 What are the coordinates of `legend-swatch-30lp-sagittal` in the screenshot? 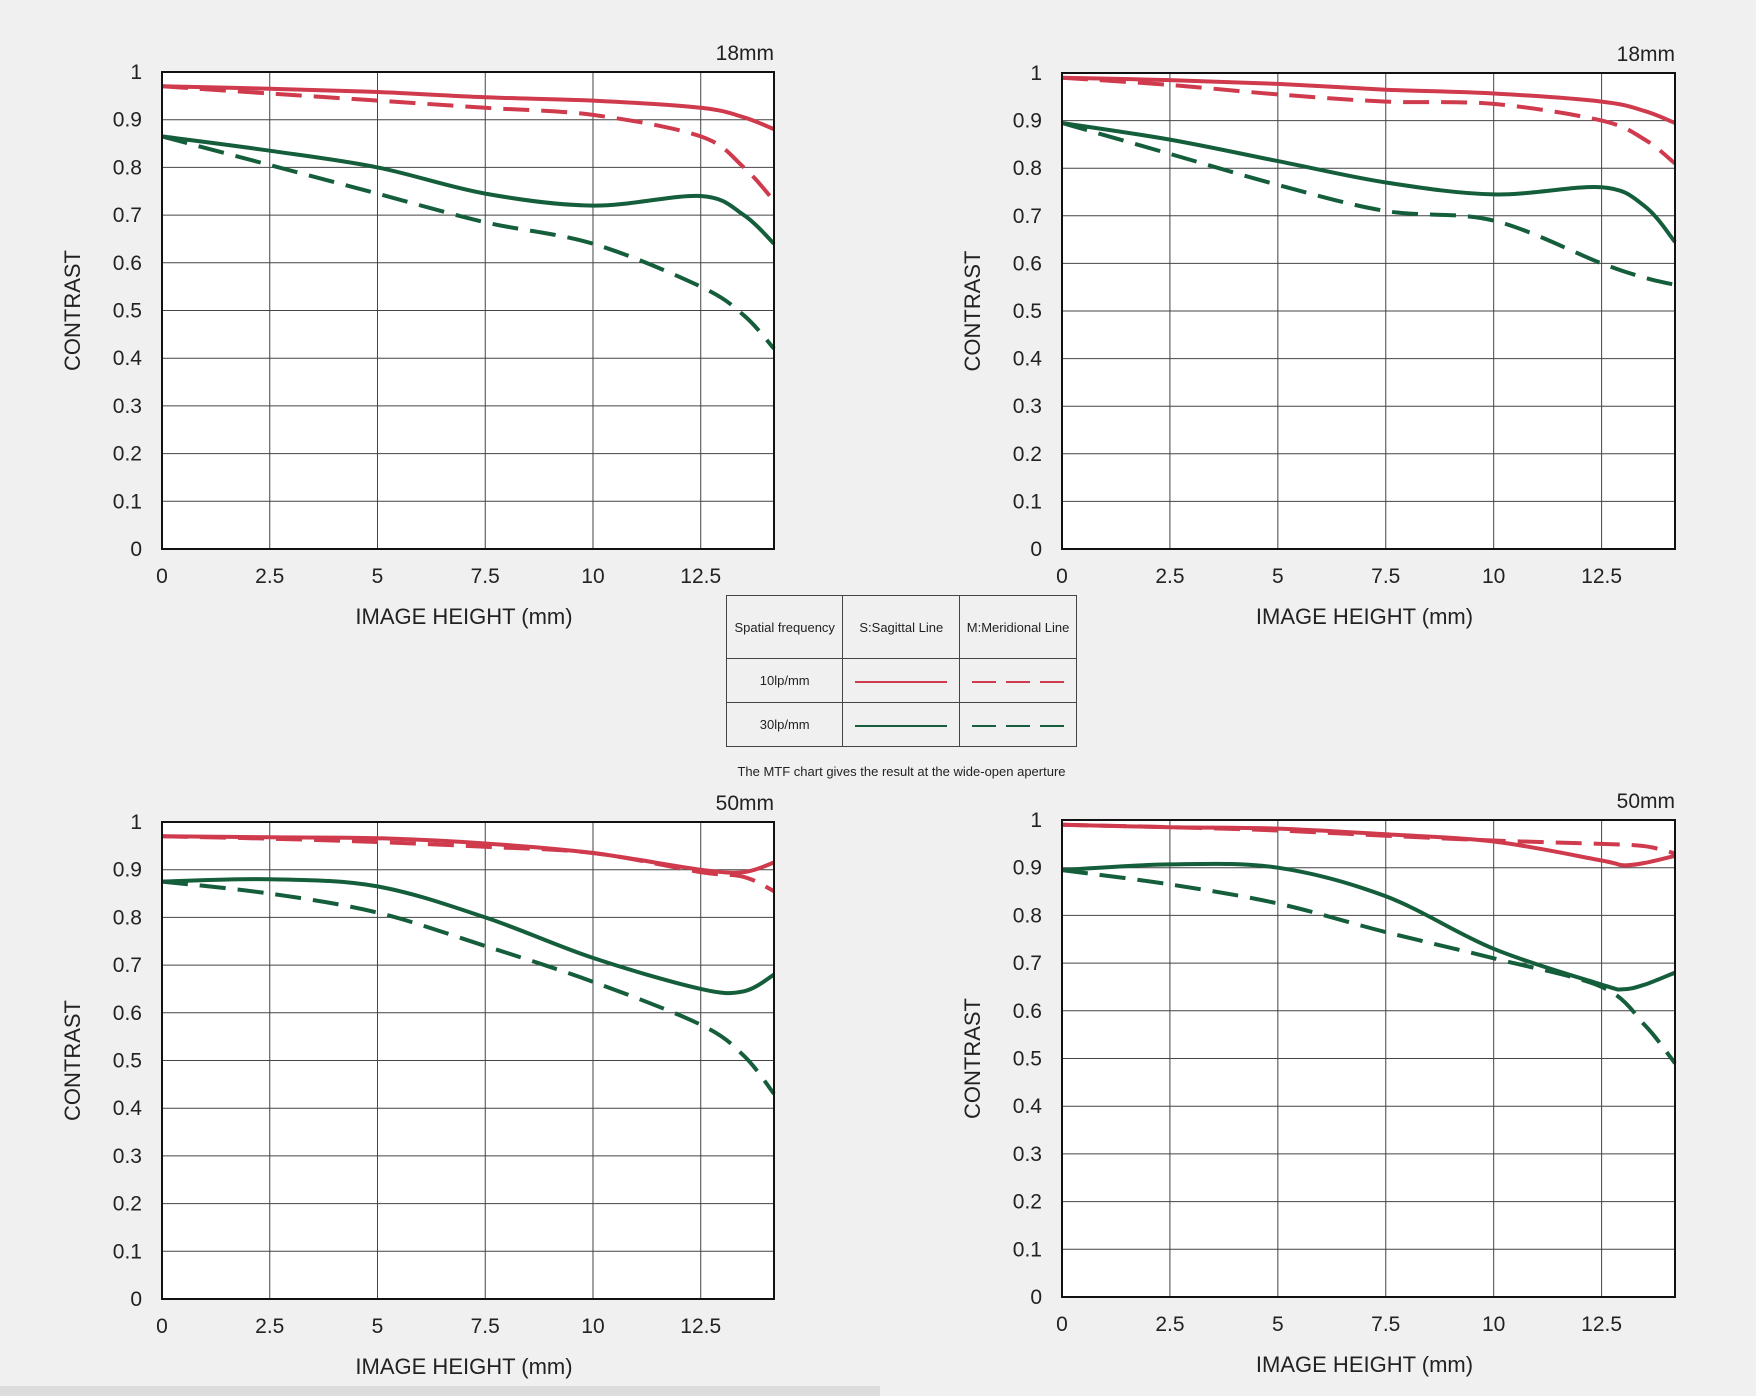 It's located at (901, 724).